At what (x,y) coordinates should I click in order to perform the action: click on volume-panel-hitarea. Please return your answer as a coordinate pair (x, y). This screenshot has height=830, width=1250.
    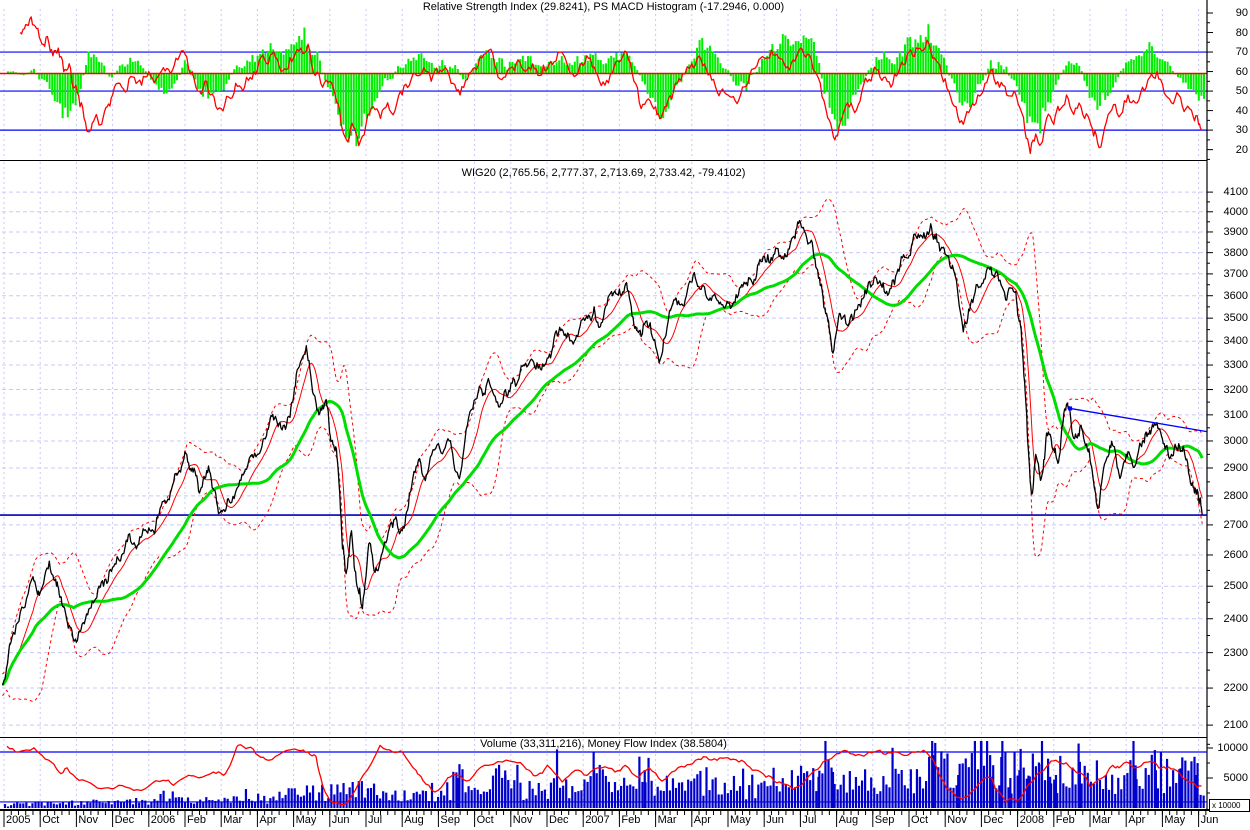
    Looking at the image, I should click on (603, 774).